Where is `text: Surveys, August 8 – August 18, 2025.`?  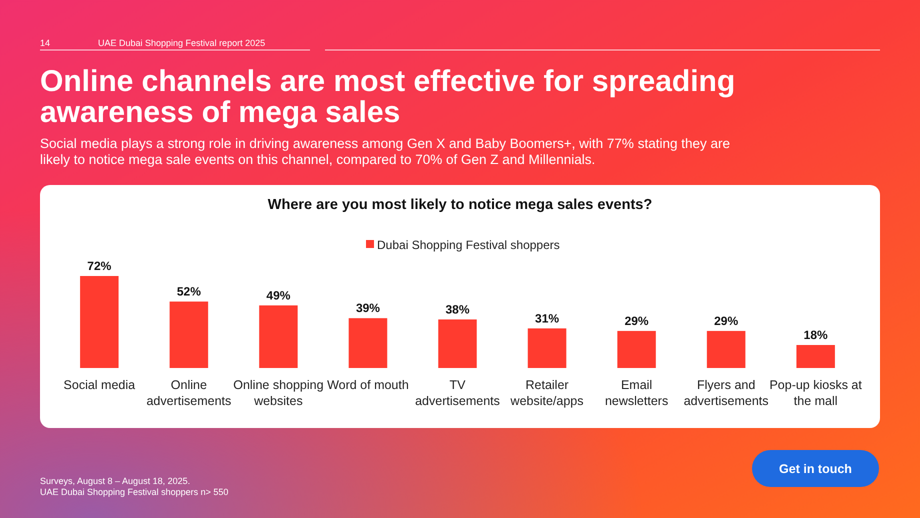 text: Surveys, August 8 – August 18, 2025. is located at coordinates (115, 481).